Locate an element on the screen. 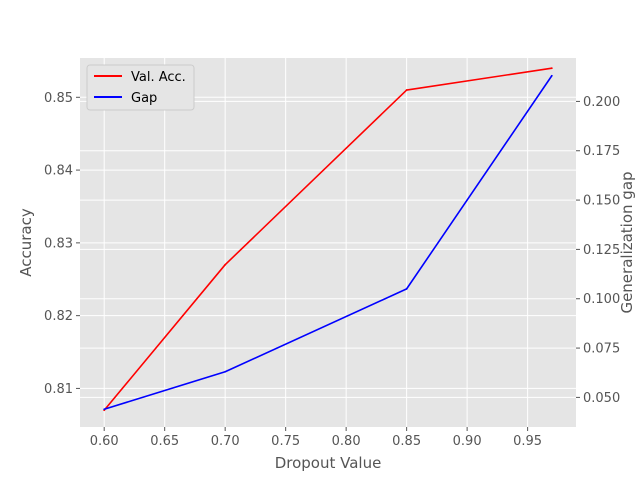  y-right-tick-label: 0.150 is located at coordinates (601, 201).